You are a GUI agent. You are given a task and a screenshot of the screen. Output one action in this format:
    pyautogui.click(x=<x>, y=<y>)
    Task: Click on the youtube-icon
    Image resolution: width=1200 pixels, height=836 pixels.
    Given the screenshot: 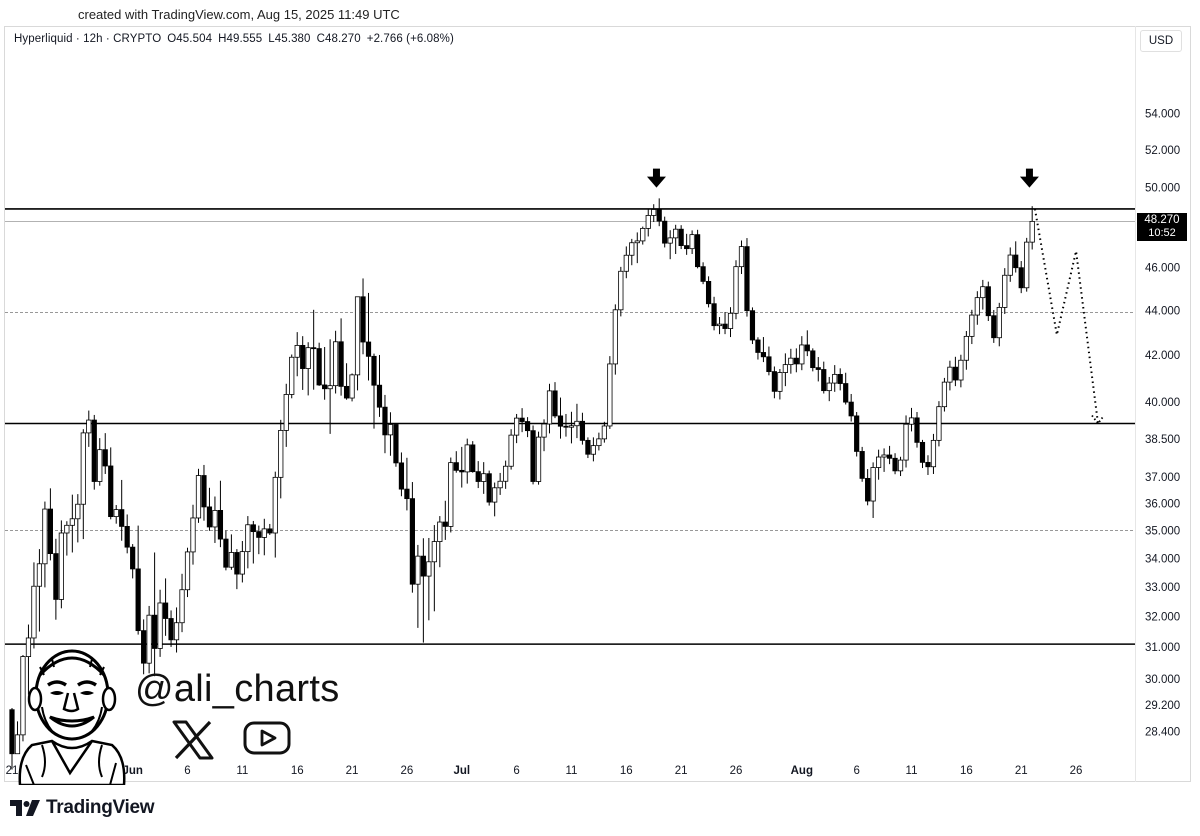 What is the action you would take?
    pyautogui.click(x=267, y=738)
    